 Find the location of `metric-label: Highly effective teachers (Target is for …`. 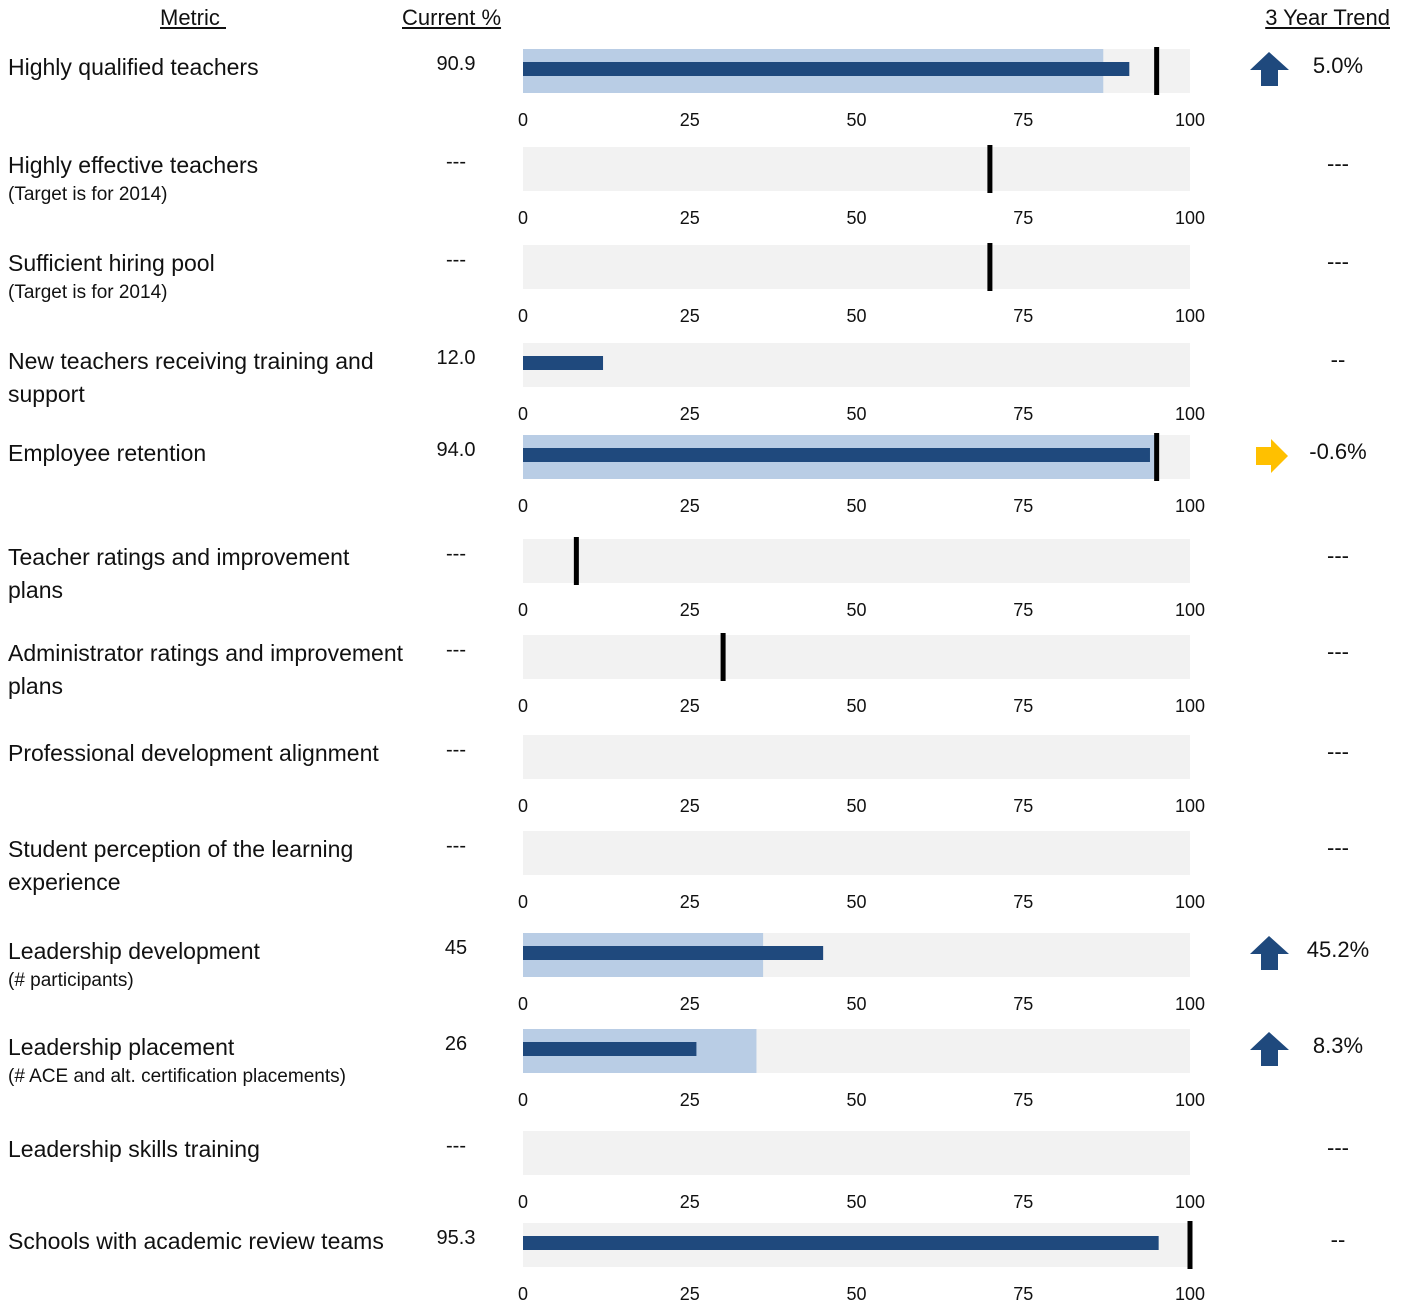

metric-label: Highly effective teachers (Target is for … is located at coordinates (208, 178).